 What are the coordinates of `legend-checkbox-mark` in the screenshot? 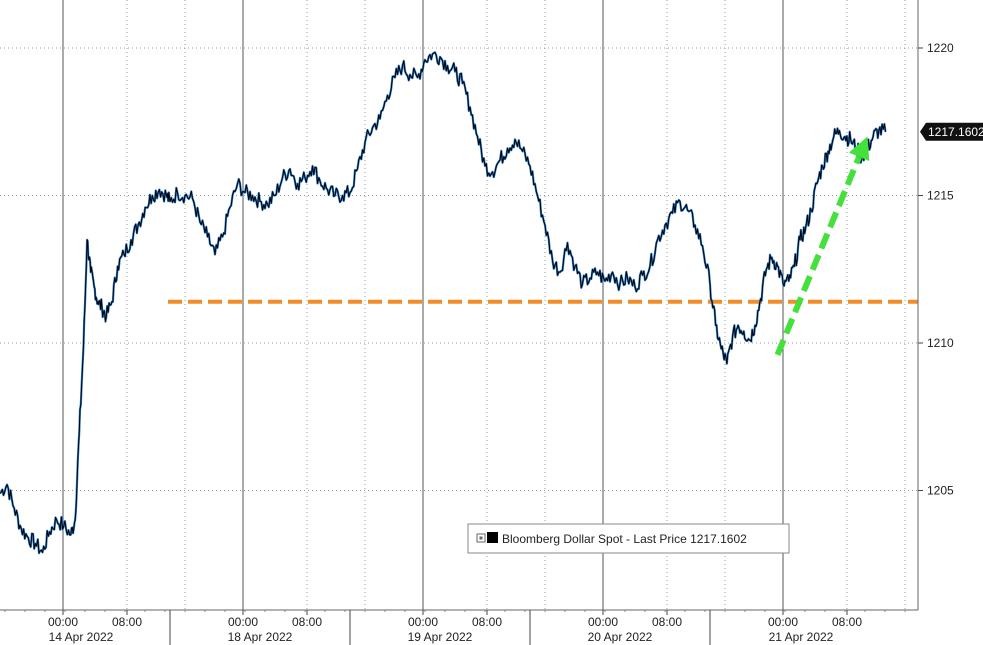 It's located at (481, 538).